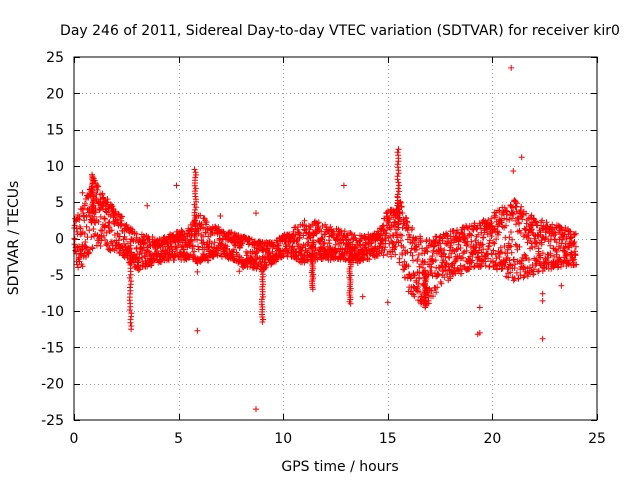 The image size is (640, 480). I want to click on x-axis-label: GPS time / hours, so click(339, 467).